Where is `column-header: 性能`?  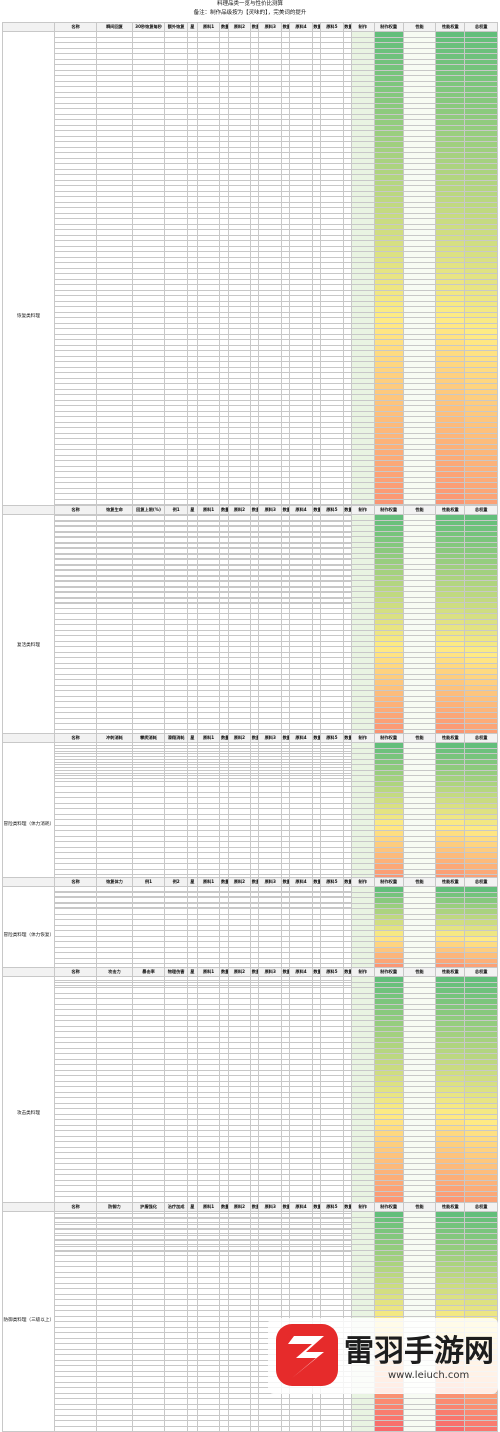
column-header: 性能 is located at coordinates (419, 738).